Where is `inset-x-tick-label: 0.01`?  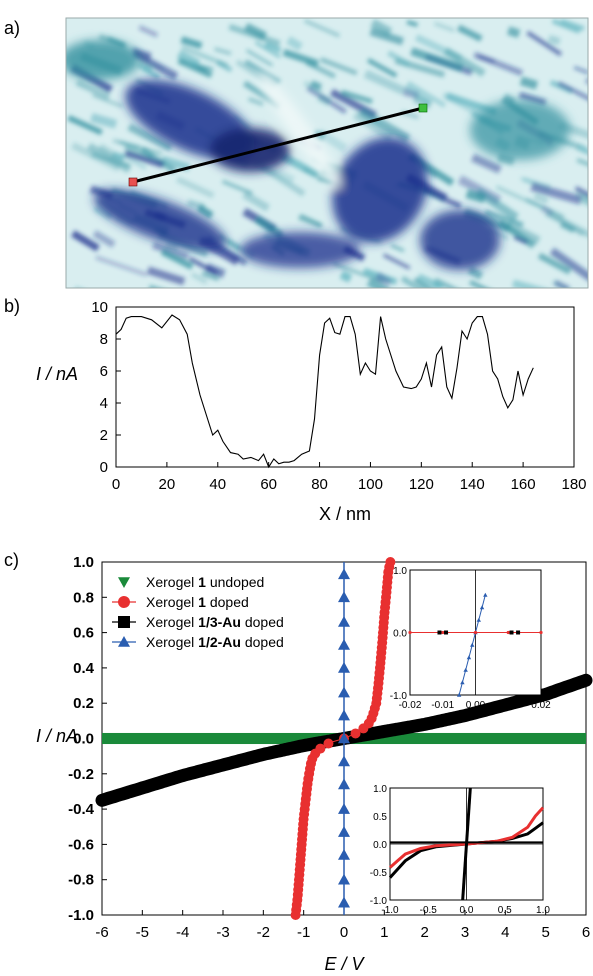
inset-x-tick-label: 0.01 is located at coordinates (509, 705).